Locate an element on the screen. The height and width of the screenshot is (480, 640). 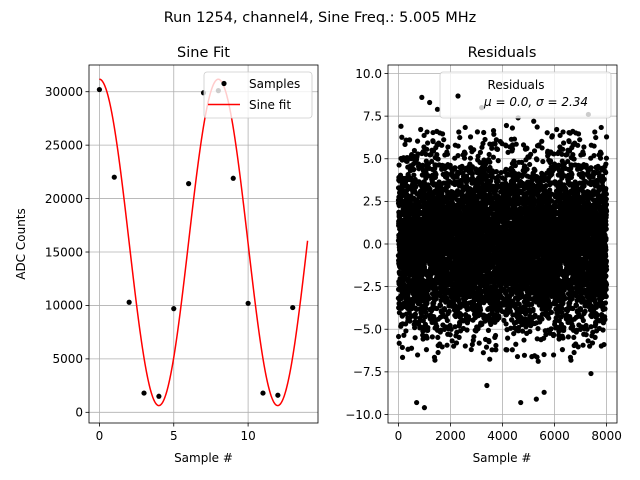
legend-fit-label: Sine fit is located at coordinates (270, 105).